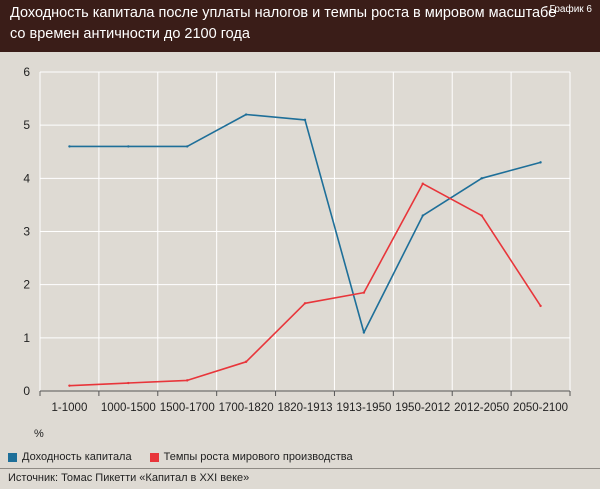  I want to click on y-tick-label-4: 4, so click(26, 178).